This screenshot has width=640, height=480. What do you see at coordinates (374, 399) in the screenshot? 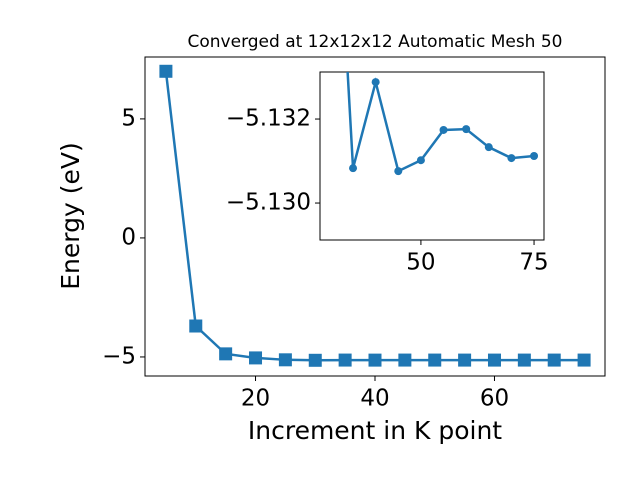
I see `x-tick-label: 40` at bounding box center [374, 399].